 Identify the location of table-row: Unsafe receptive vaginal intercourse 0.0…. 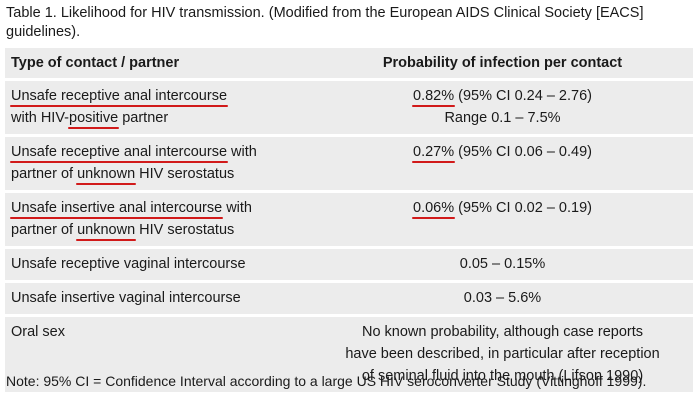
(349, 264).